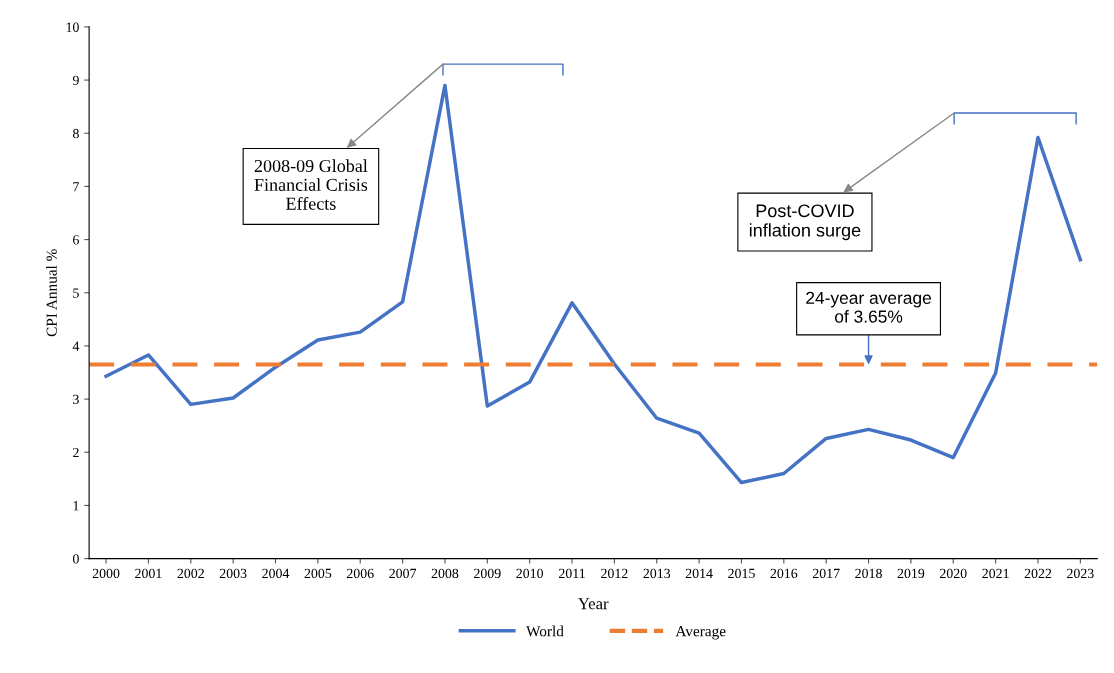 The image size is (1114, 673). What do you see at coordinates (614, 573) in the screenshot?
I see `x-tick-label: 2012` at bounding box center [614, 573].